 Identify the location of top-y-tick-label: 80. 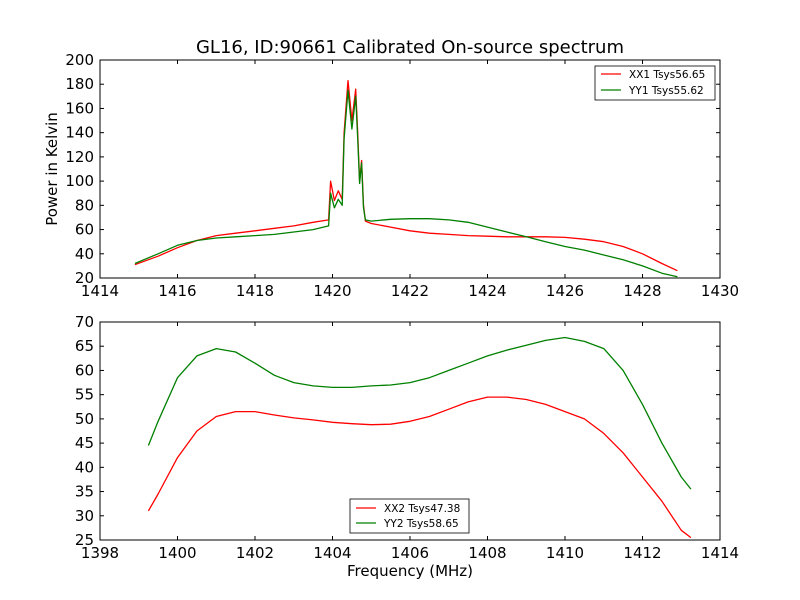
(84, 205).